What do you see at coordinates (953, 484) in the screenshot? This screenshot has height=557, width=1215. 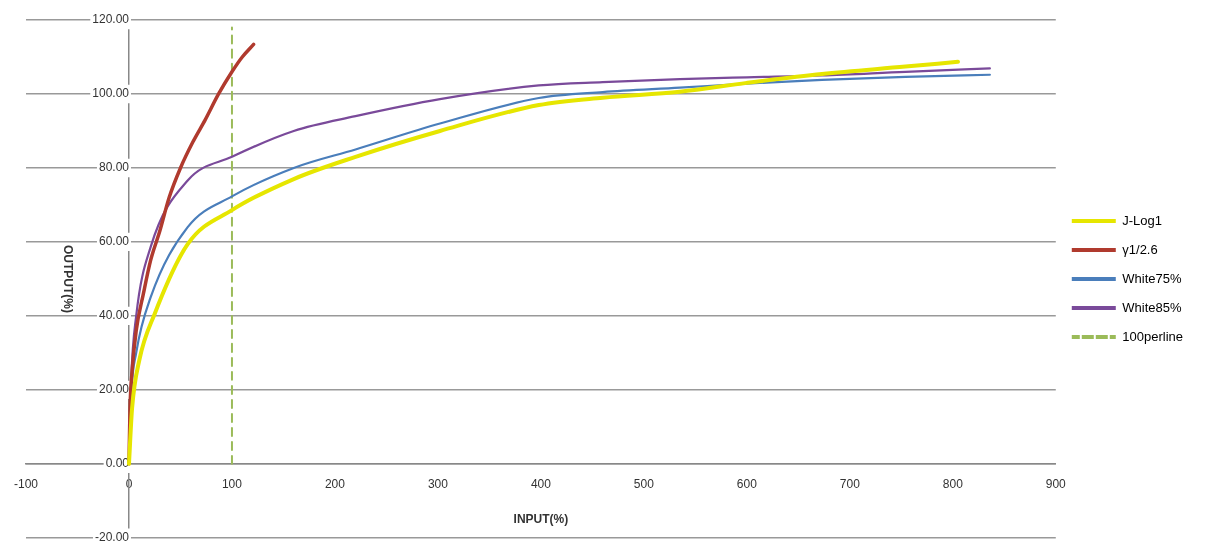 I see `x-tick-label: 800` at bounding box center [953, 484].